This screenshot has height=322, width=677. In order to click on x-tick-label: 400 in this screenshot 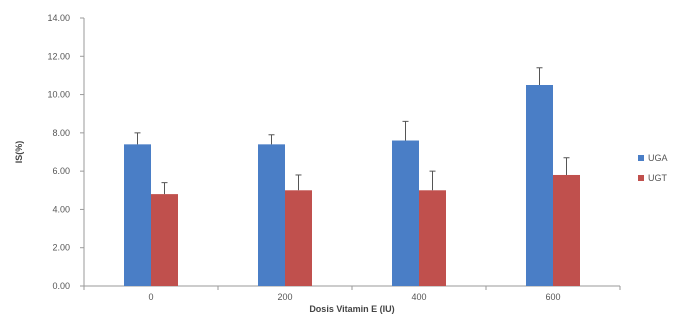, I will do `click(418, 297)`.